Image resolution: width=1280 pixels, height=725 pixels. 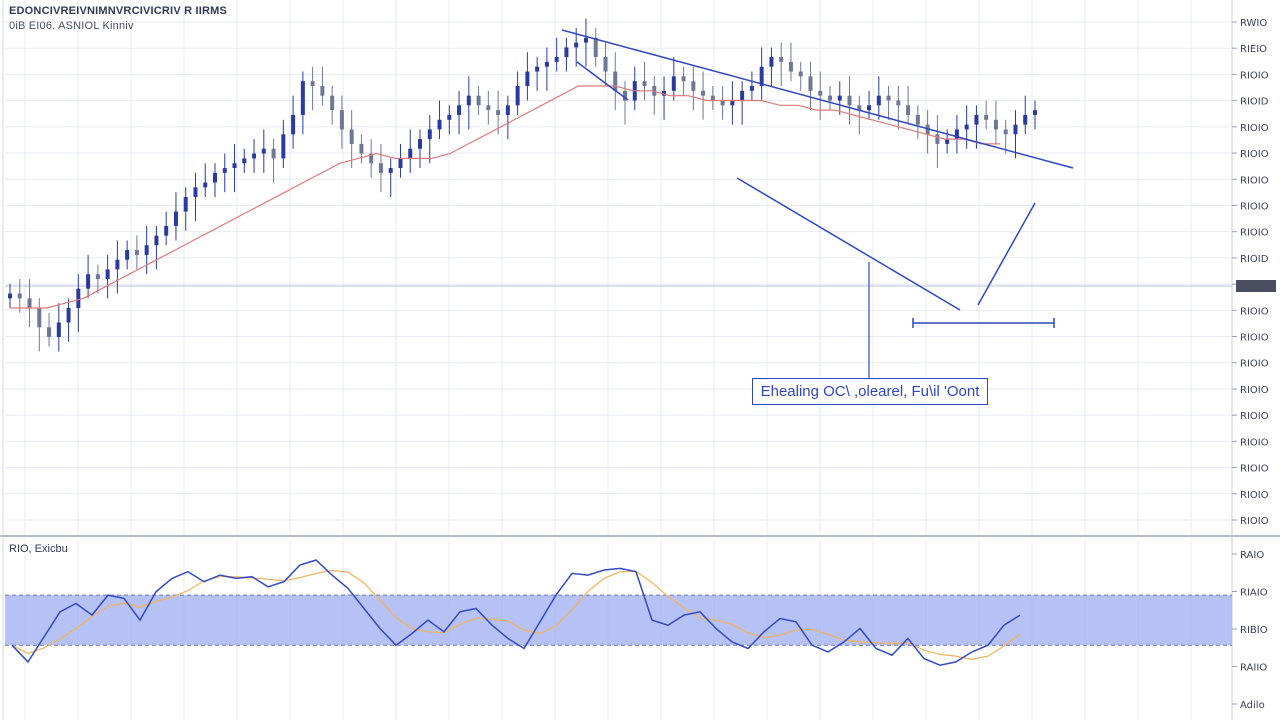 I want to click on upper-trendline, so click(x=817, y=99).